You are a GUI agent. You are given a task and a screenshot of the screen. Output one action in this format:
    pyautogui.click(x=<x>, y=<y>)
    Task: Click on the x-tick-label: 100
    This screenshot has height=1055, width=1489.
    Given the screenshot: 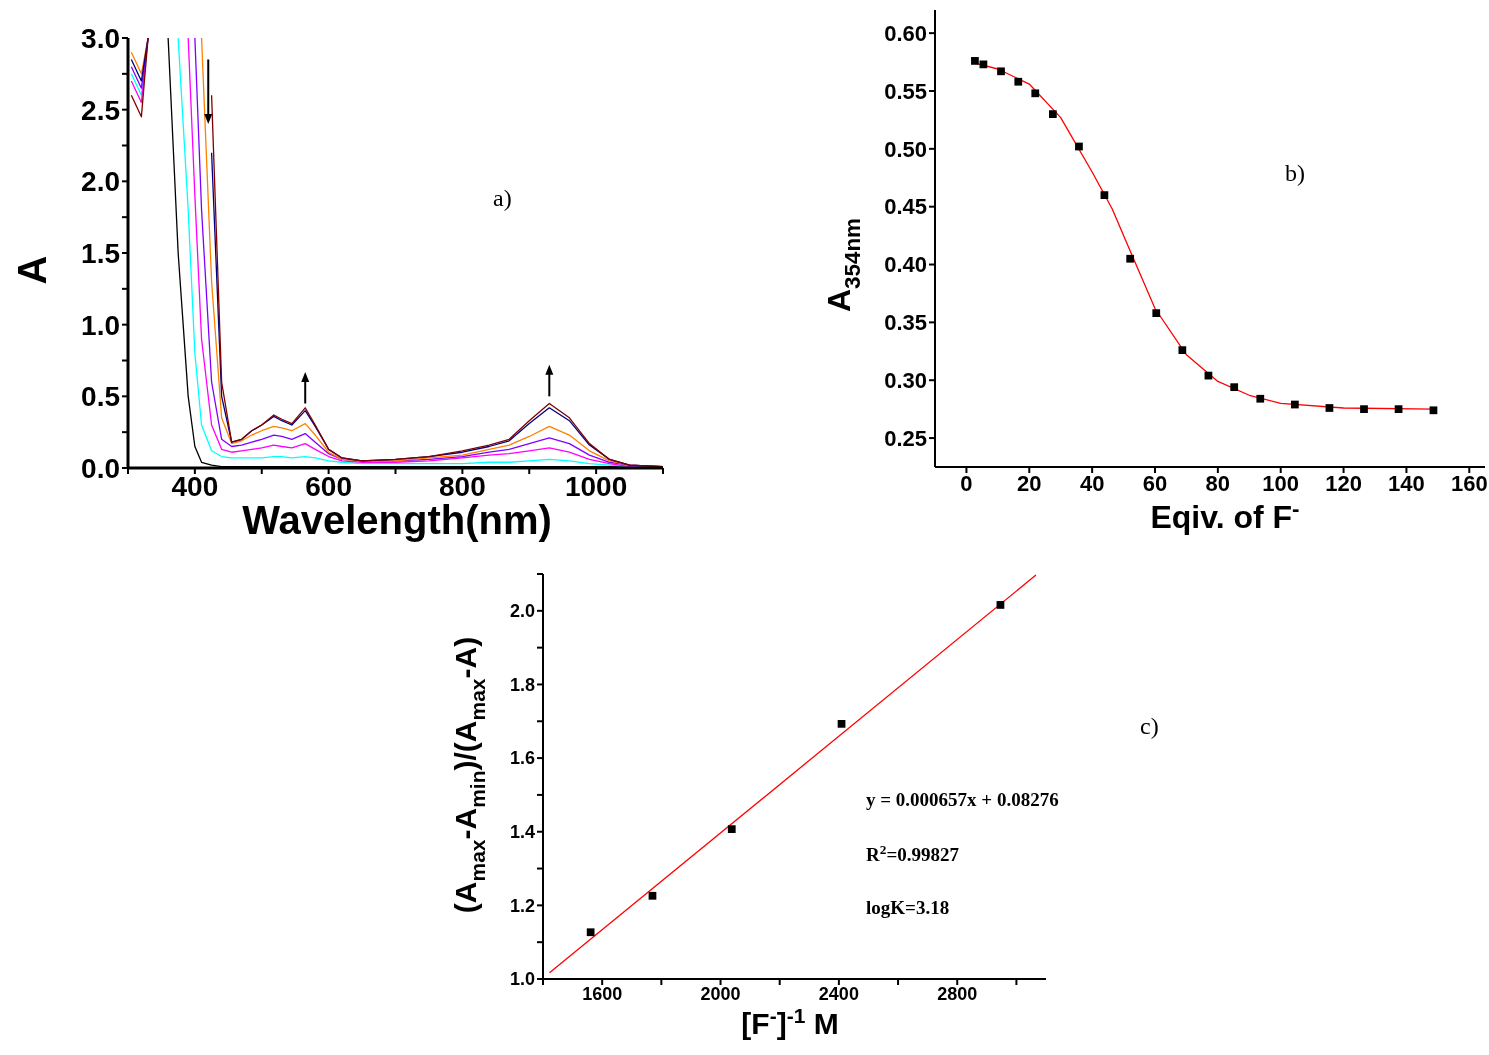 What is the action you would take?
    pyautogui.click(x=1281, y=483)
    